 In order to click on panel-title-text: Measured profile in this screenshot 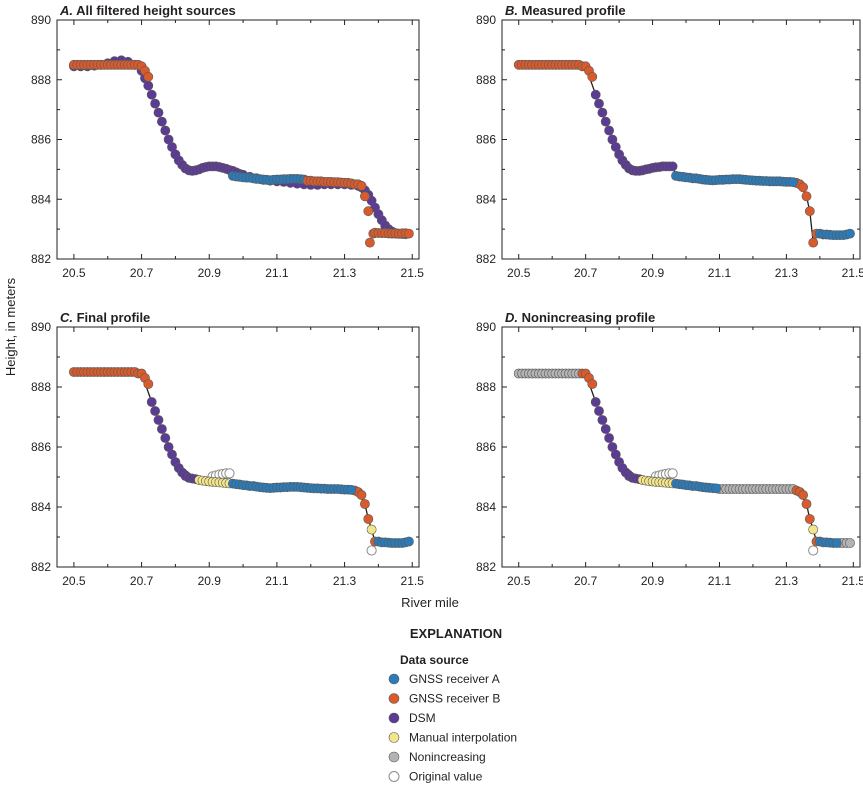, I will do `click(572, 10)`.